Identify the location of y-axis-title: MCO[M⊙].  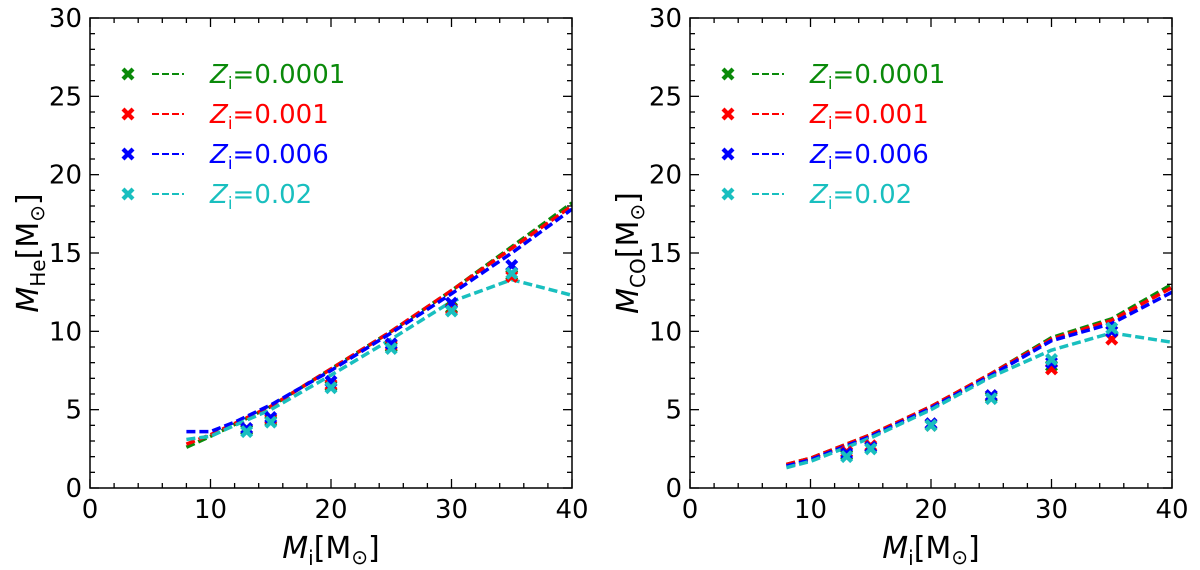
(630, 253).